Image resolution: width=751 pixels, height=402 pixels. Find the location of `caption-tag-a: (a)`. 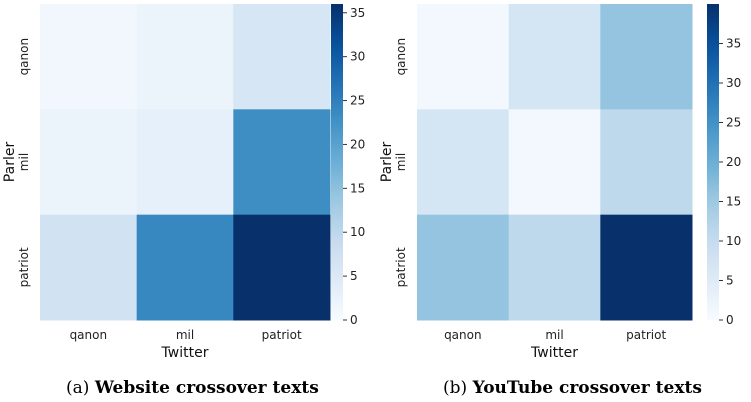

caption-tag-a: (a) is located at coordinates (78, 388).